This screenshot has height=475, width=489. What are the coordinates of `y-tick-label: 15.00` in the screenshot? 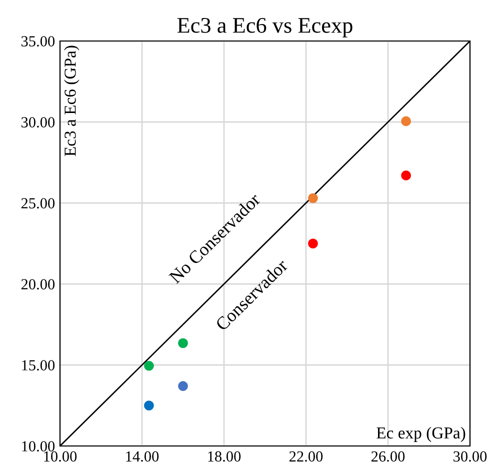 It's located at (38, 365).